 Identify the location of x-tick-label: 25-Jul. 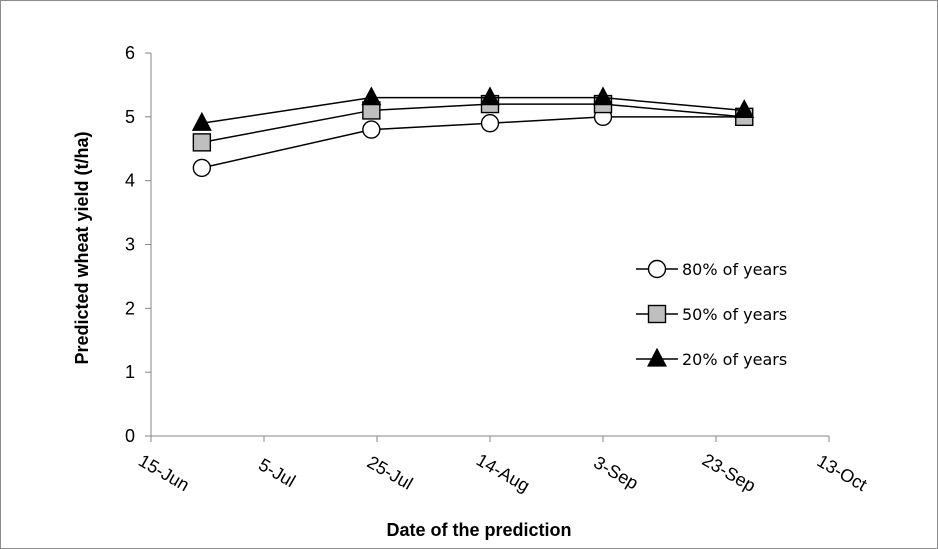
(390, 473).